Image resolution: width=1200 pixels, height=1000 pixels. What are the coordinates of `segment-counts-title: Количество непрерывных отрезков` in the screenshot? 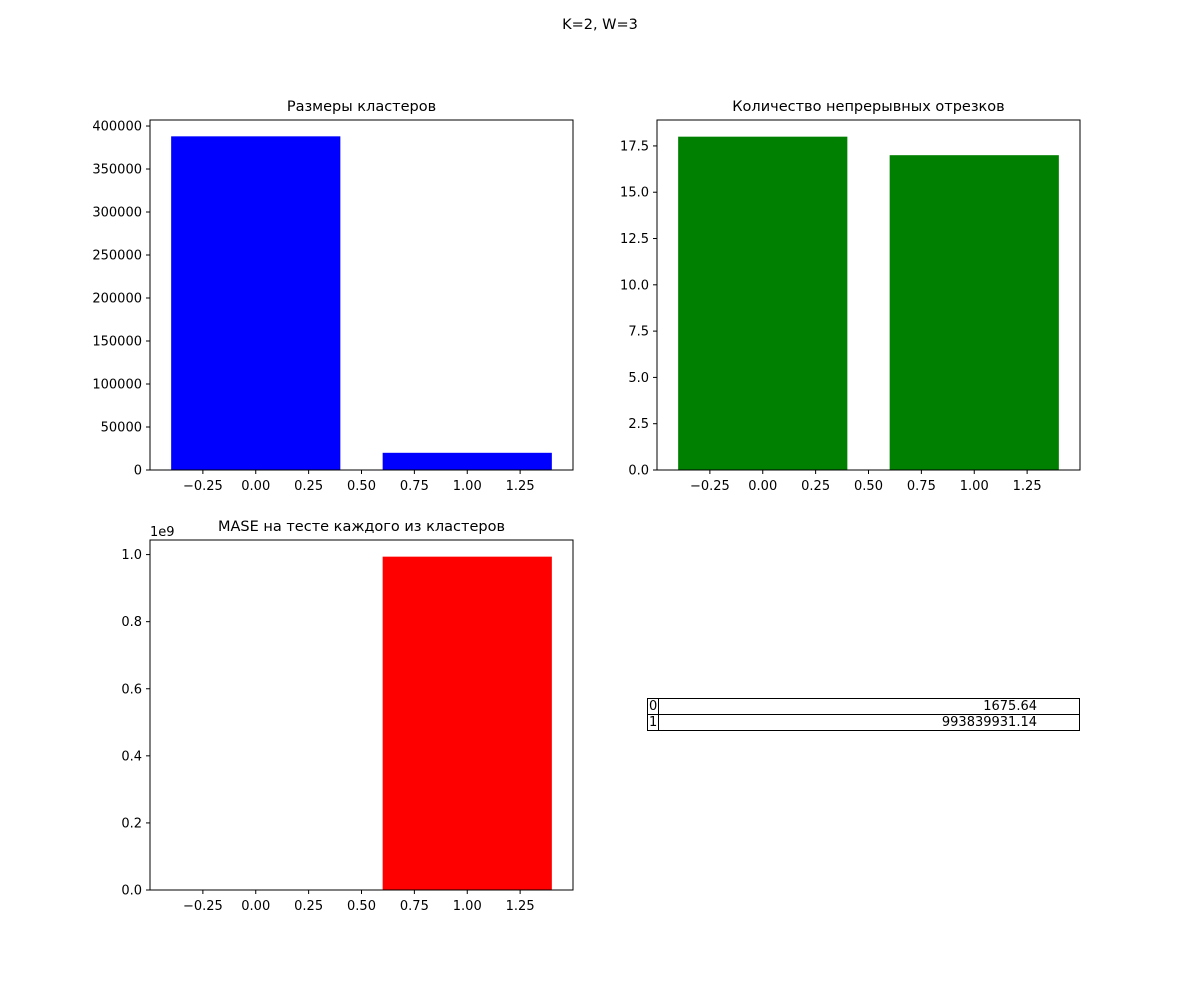 It's located at (868, 107).